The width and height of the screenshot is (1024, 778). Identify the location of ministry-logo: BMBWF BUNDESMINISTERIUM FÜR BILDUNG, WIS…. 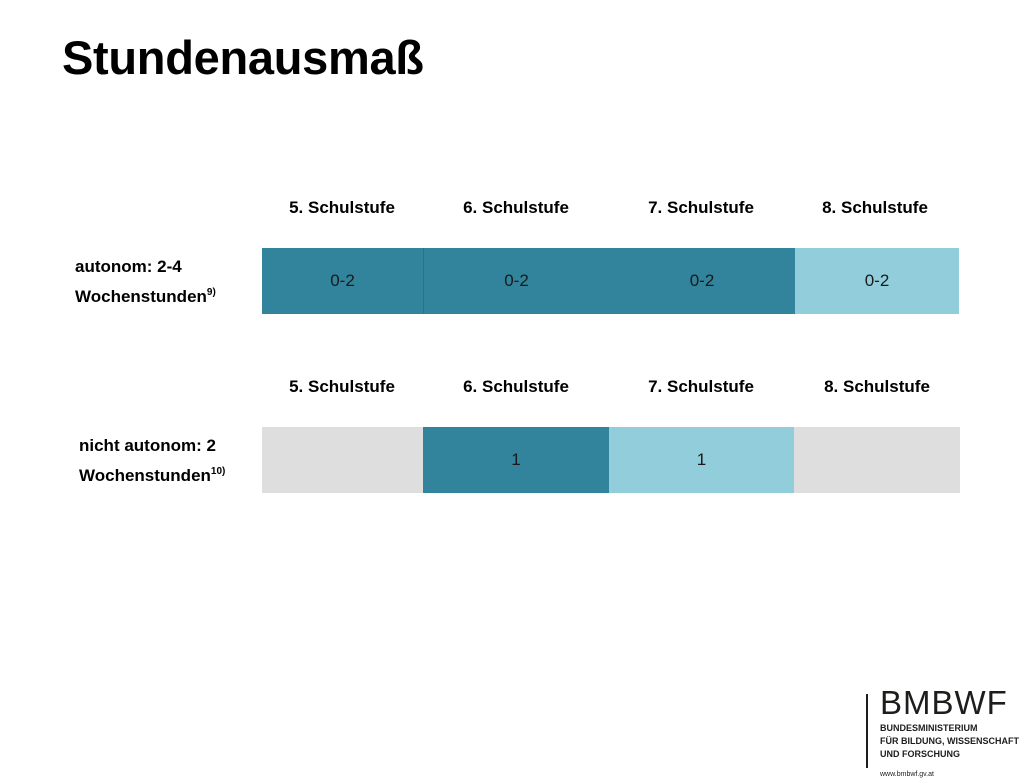
(942, 731).